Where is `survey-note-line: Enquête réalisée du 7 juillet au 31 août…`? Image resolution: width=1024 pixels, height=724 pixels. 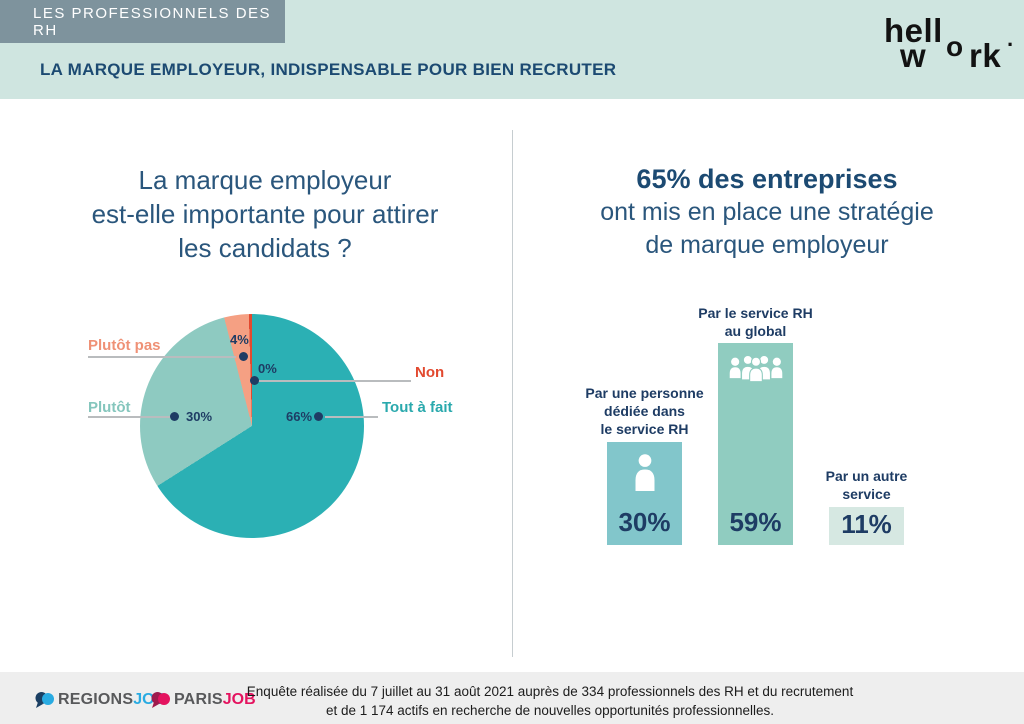
survey-note-line: Enquête réalisée du 7 juillet au 31 août… is located at coordinates (550, 691).